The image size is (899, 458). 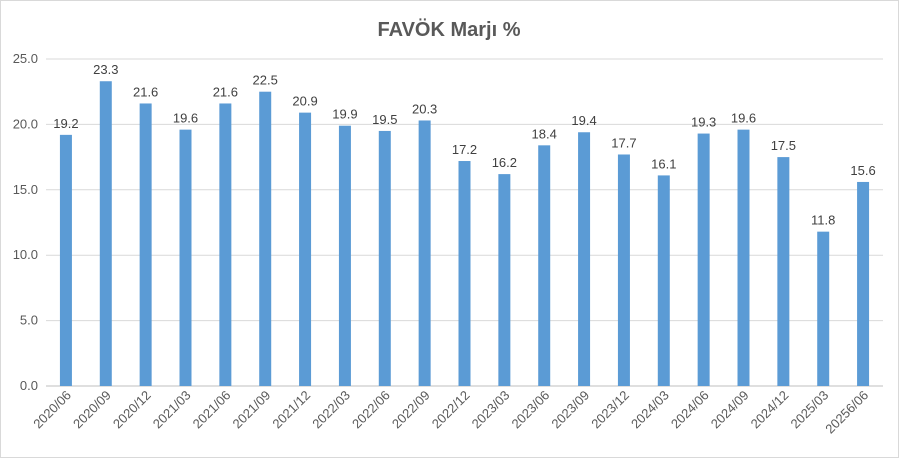 I want to click on x-tick-label: 2020/09, so click(x=92, y=410).